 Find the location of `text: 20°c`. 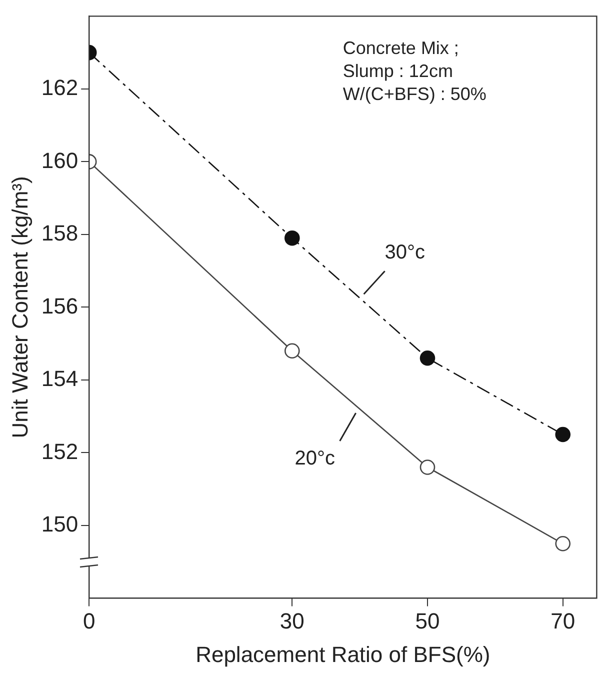

text: 20°c is located at coordinates (314, 459).